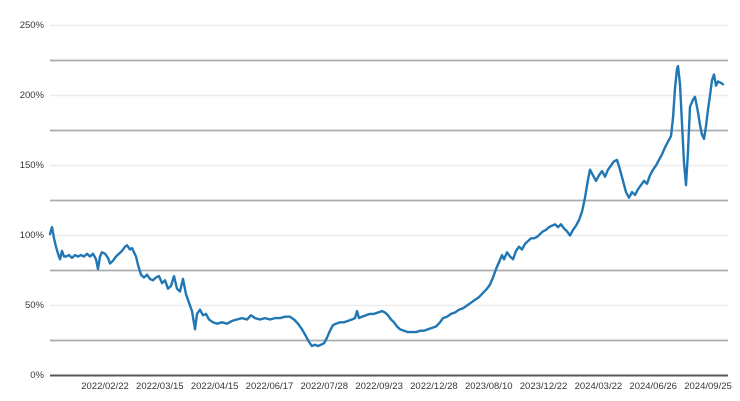  I want to click on y-tick-label: 50%, so click(34, 305).